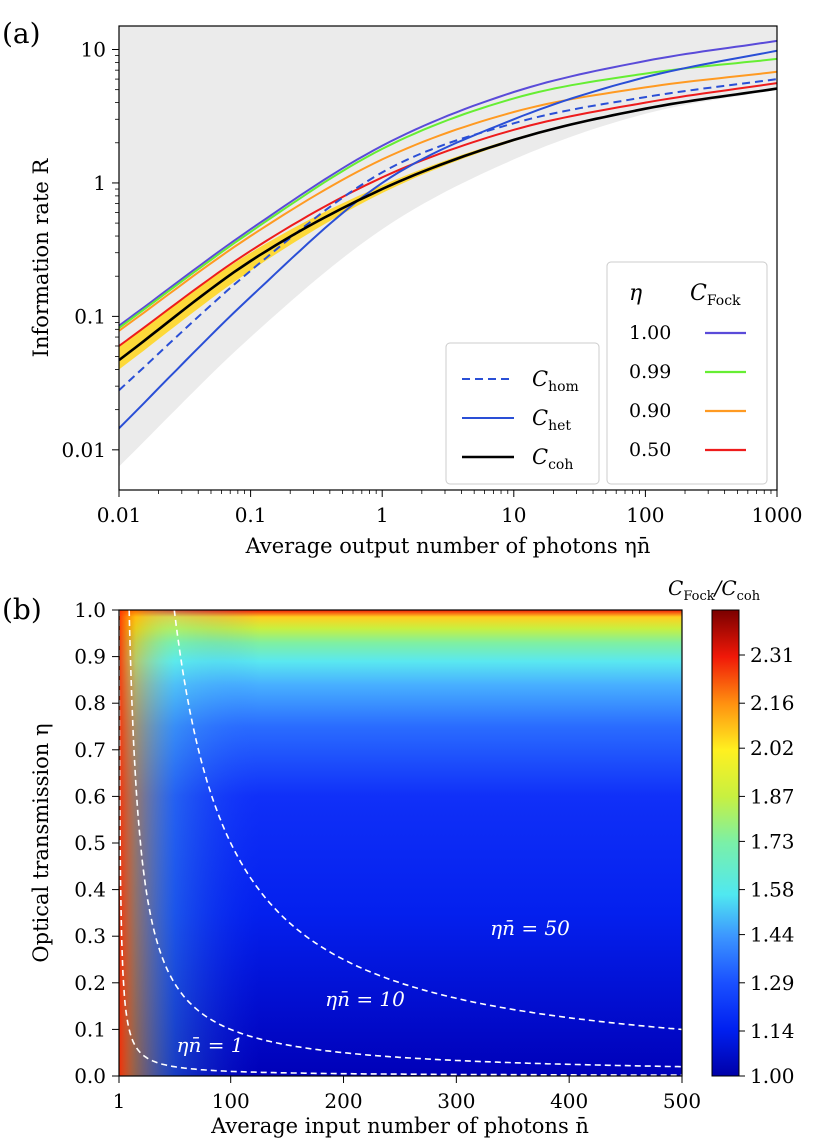 This screenshot has height=1142, width=830. I want to click on legend-main-label: Chom, so click(555, 381).